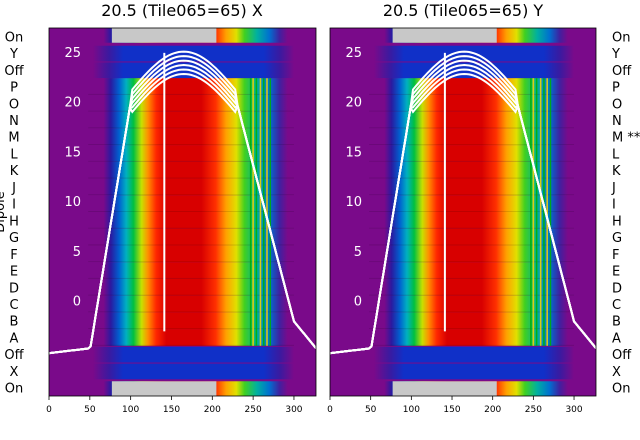 The image size is (640, 440). Describe the element at coordinates (191, 203) in the screenshot. I see `row-i-band` at that location.